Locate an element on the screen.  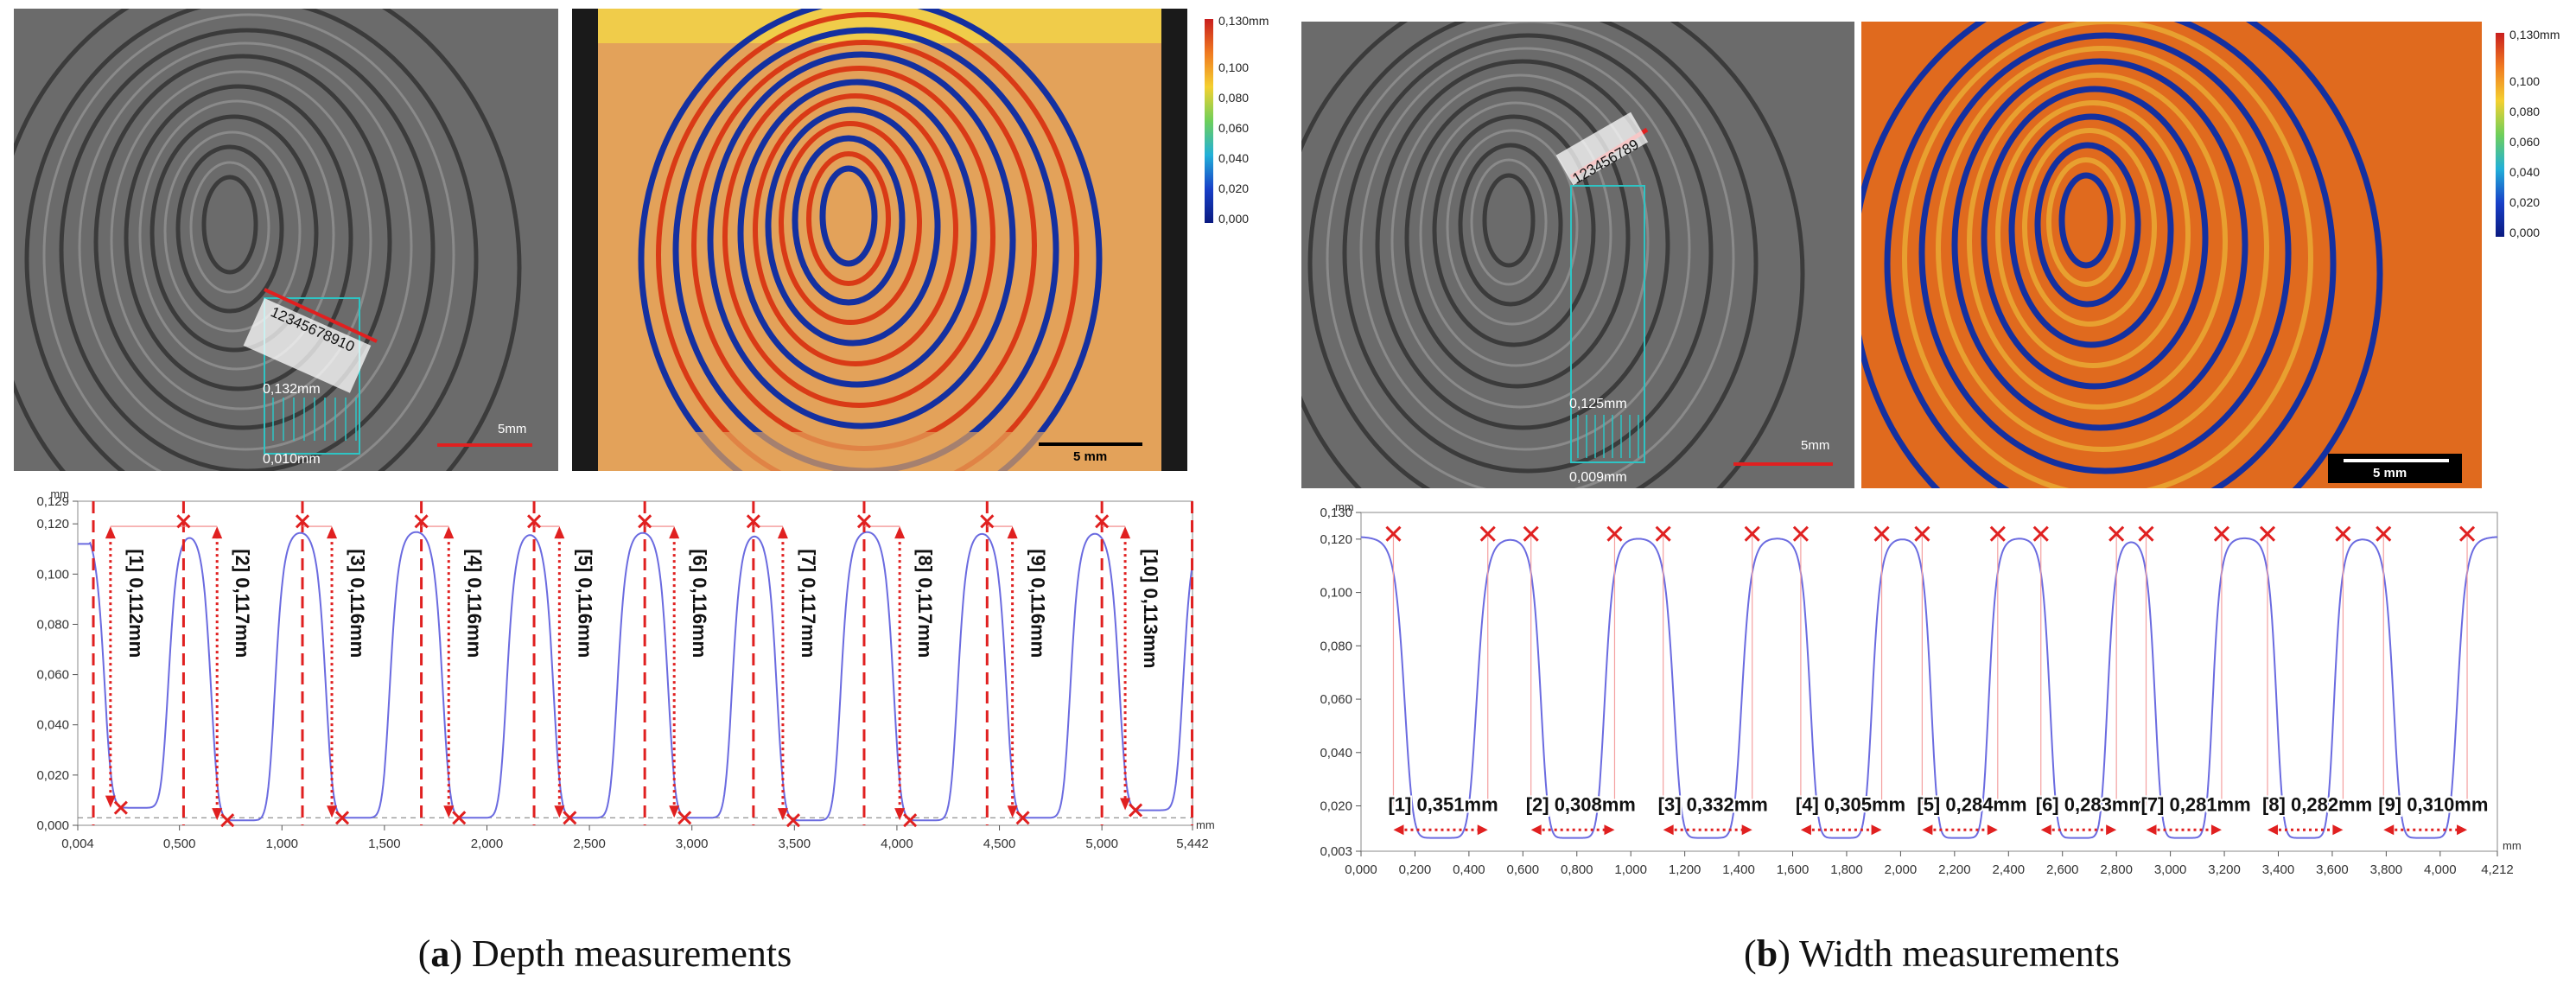
y-tick-label: 0,040 is located at coordinates (1336, 753).